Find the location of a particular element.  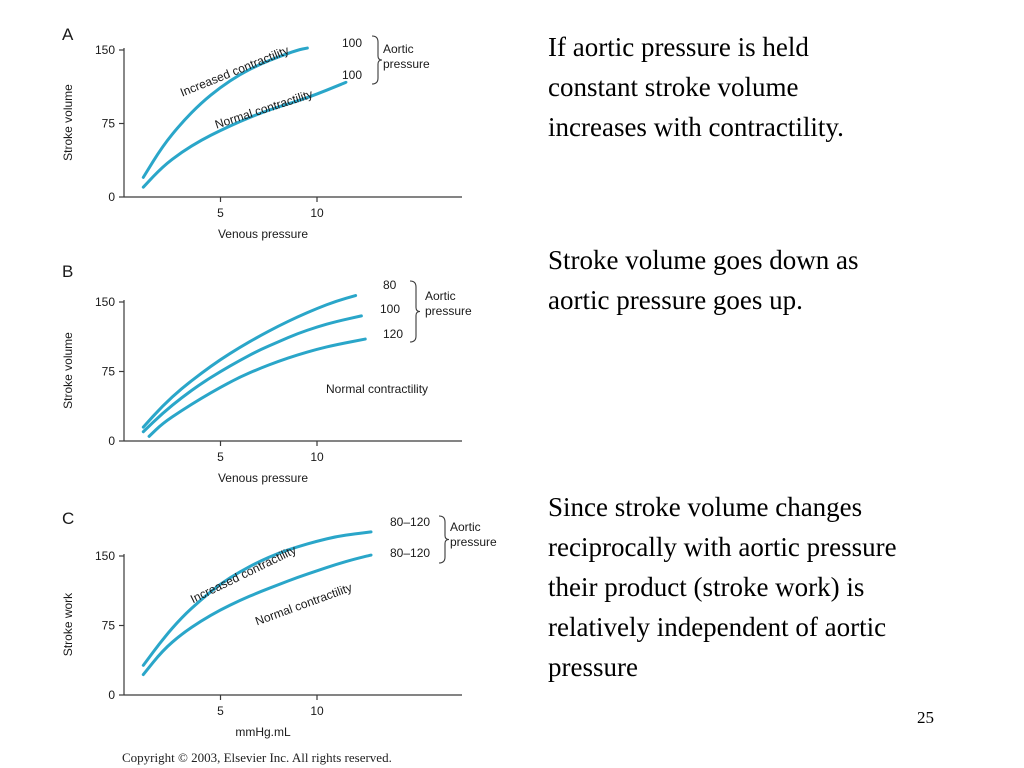

curve-name-label: Normal contractility is located at coordinates (263, 109).